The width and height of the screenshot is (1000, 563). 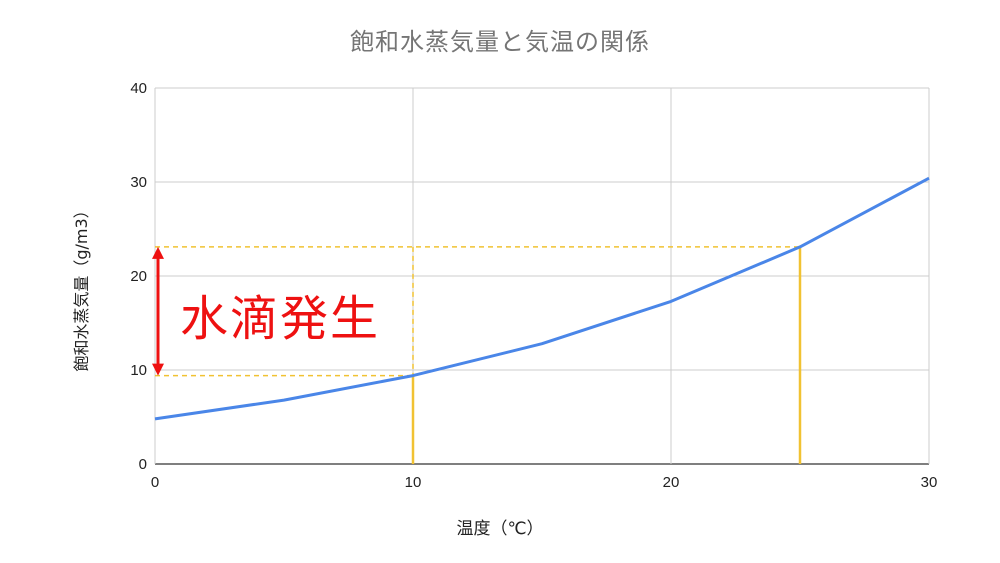 I want to click on x-tick-label: 20, so click(x=671, y=482).